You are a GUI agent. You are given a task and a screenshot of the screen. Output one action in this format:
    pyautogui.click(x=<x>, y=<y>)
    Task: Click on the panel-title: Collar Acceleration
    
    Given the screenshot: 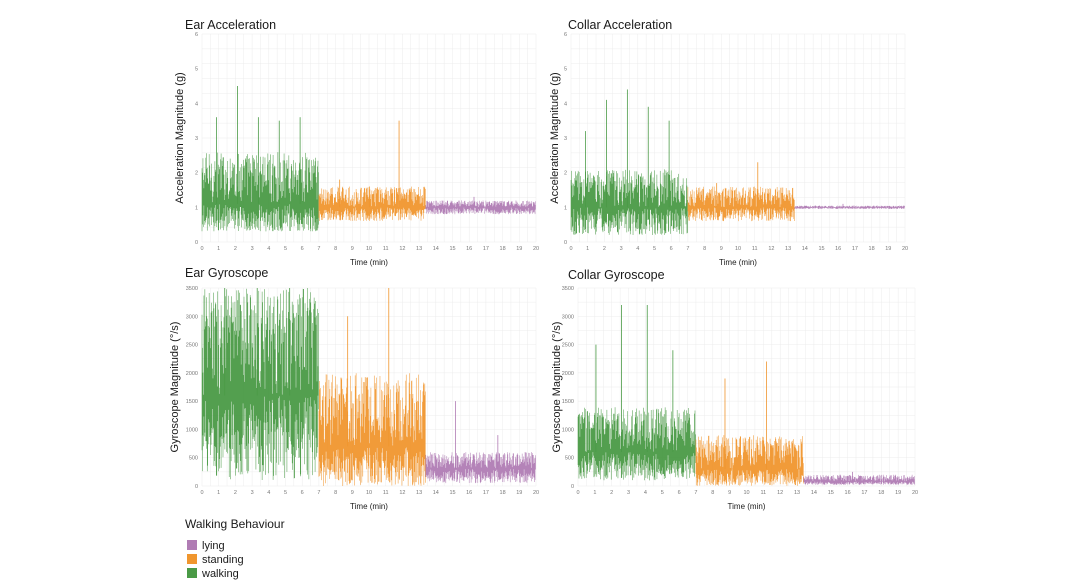 What is the action you would take?
    pyautogui.click(x=620, y=25)
    